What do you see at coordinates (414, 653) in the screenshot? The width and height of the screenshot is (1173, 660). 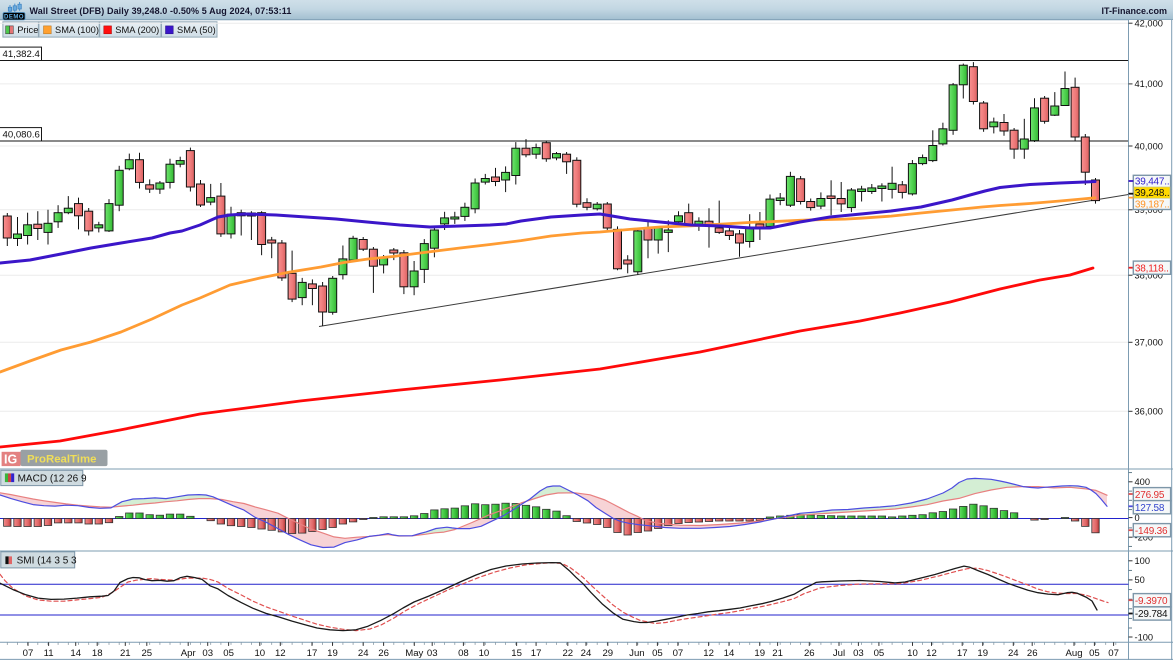 I see `svg-text: May` at bounding box center [414, 653].